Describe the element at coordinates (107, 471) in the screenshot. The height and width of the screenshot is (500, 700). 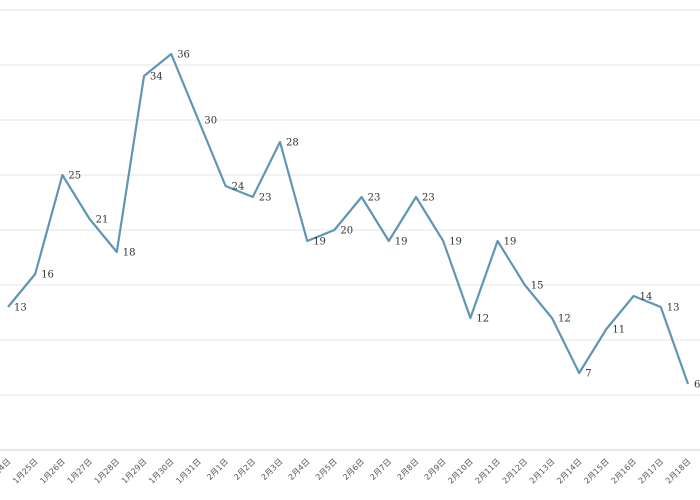
I see `x-tick-label: 1月28日` at that location.